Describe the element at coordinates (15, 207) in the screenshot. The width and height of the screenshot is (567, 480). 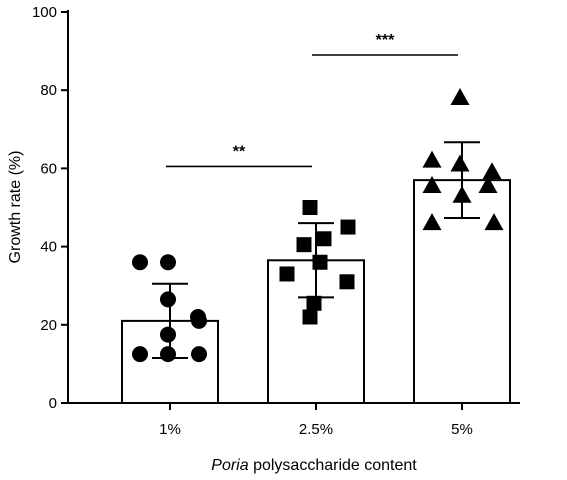
I see `y-axis-title: Growth rate (%)` at that location.